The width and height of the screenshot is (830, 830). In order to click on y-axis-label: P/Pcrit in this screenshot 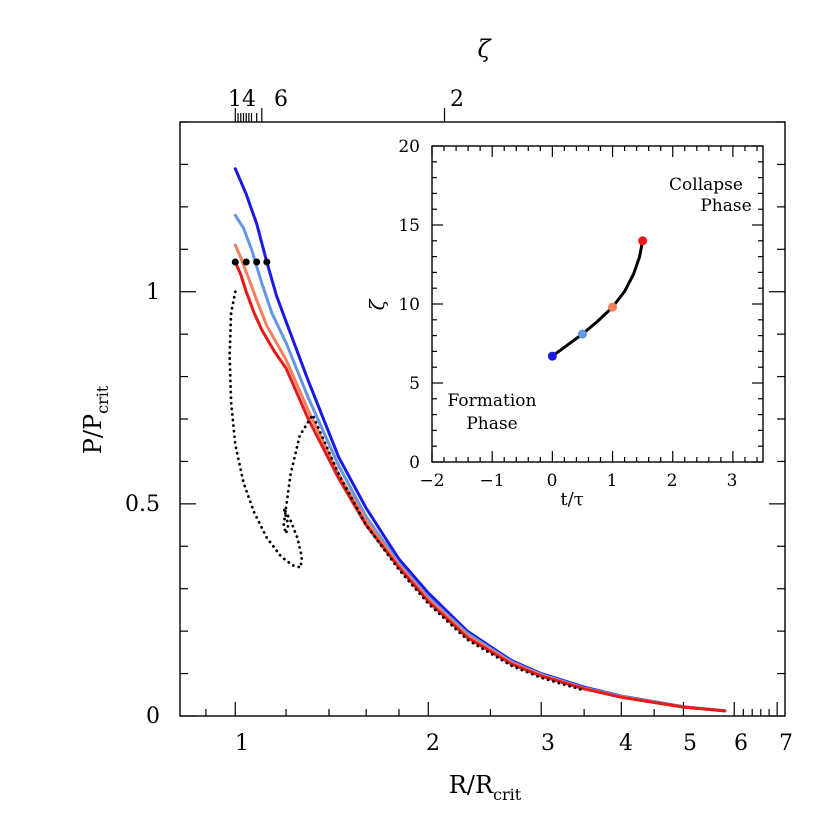, I will do `click(95, 419)`.